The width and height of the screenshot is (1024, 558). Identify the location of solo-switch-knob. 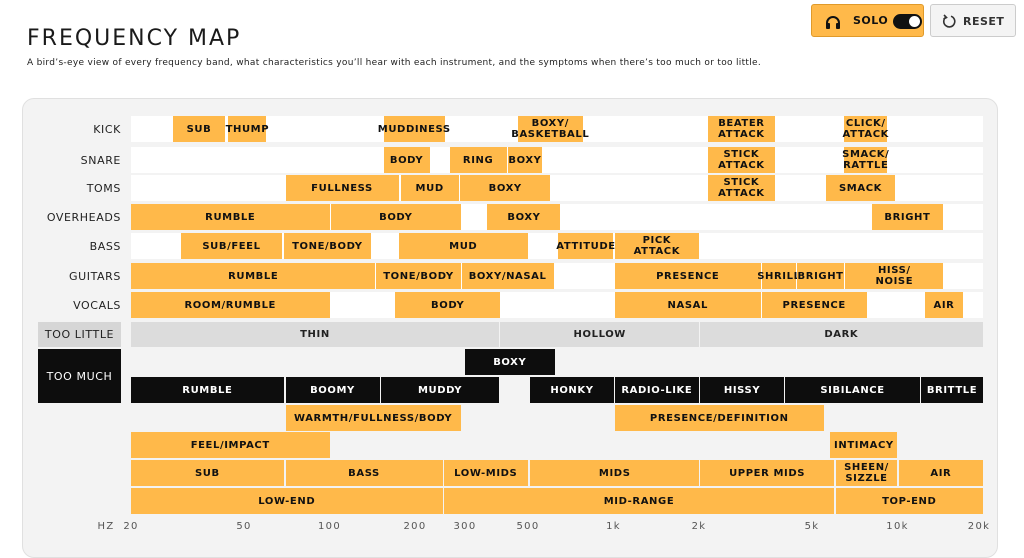
(914, 21).